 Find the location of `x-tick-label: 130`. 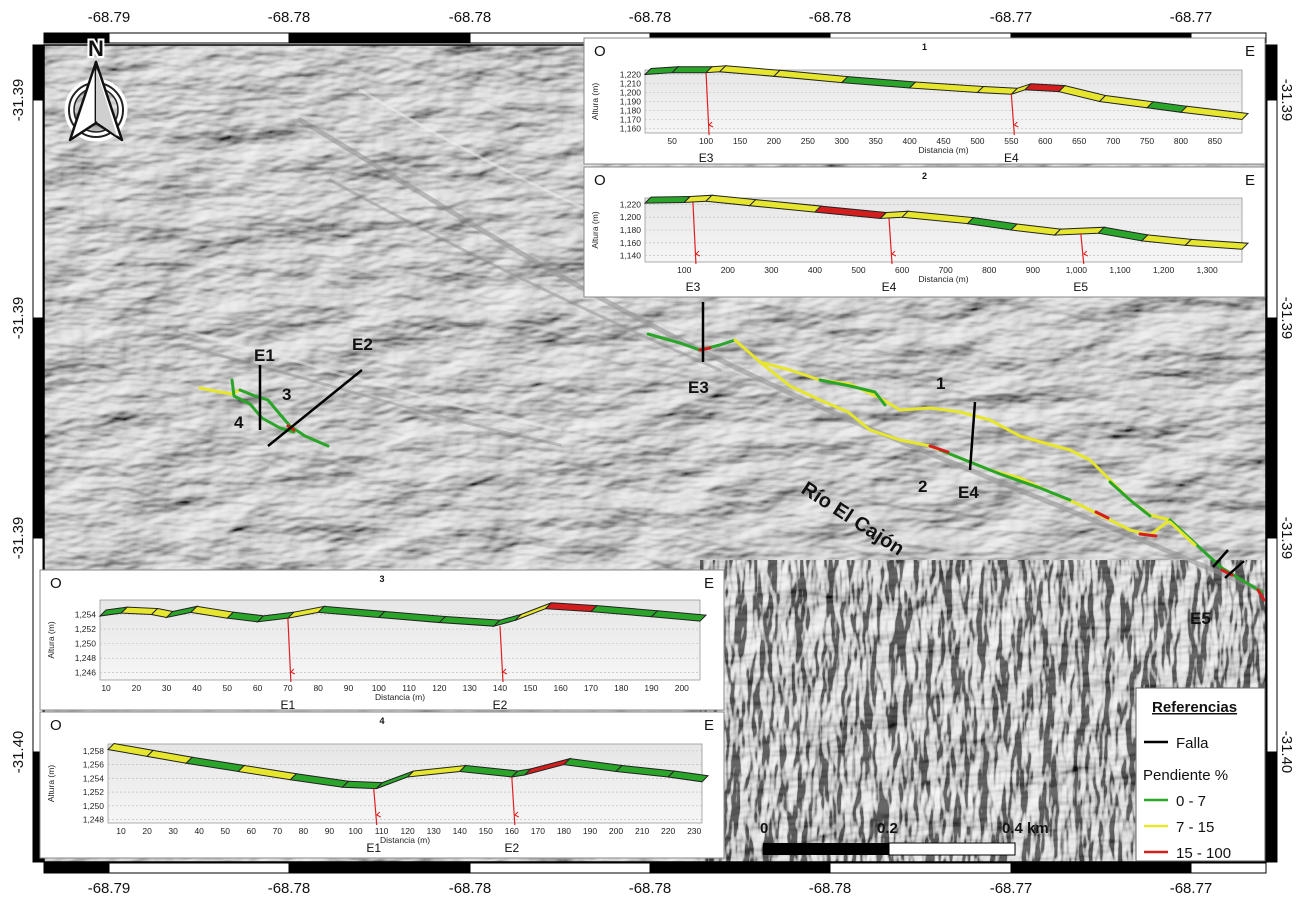

x-tick-label: 130 is located at coordinates (470, 688).